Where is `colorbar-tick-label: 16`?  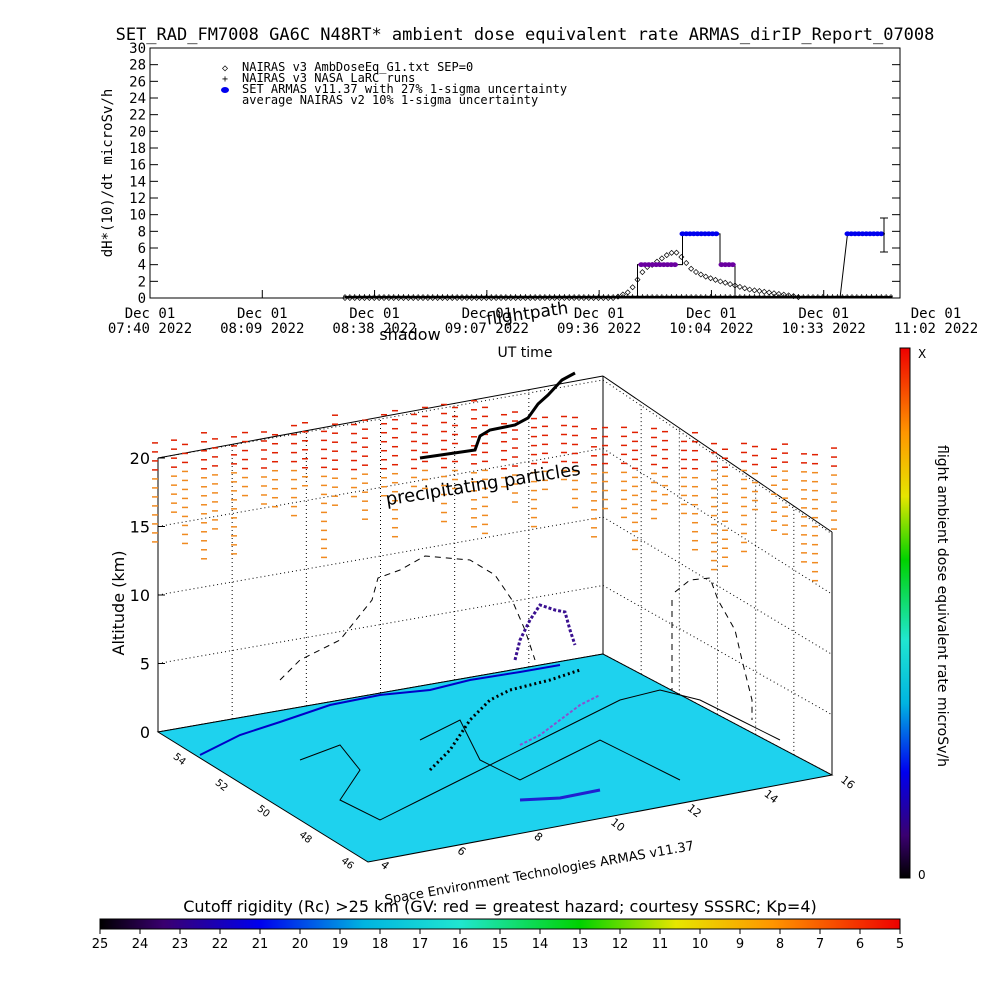
colorbar-tick-label: 16 is located at coordinates (460, 944).